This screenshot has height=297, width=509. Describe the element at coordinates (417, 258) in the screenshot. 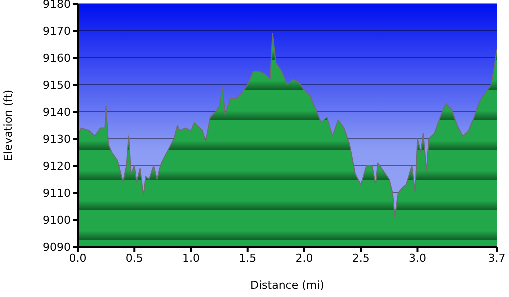

I see `x-tick-label: 3.0` at that location.